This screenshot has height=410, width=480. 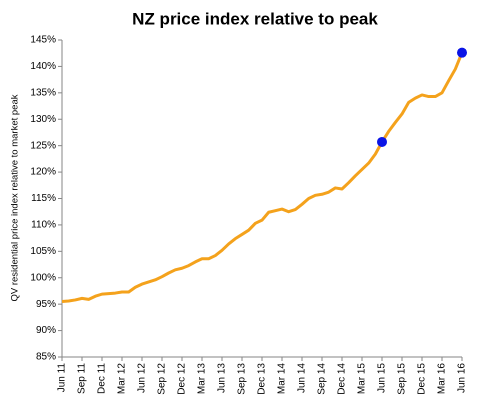 What do you see at coordinates (282, 379) in the screenshot?
I see `x-tick-label: Mar 14` at bounding box center [282, 379].